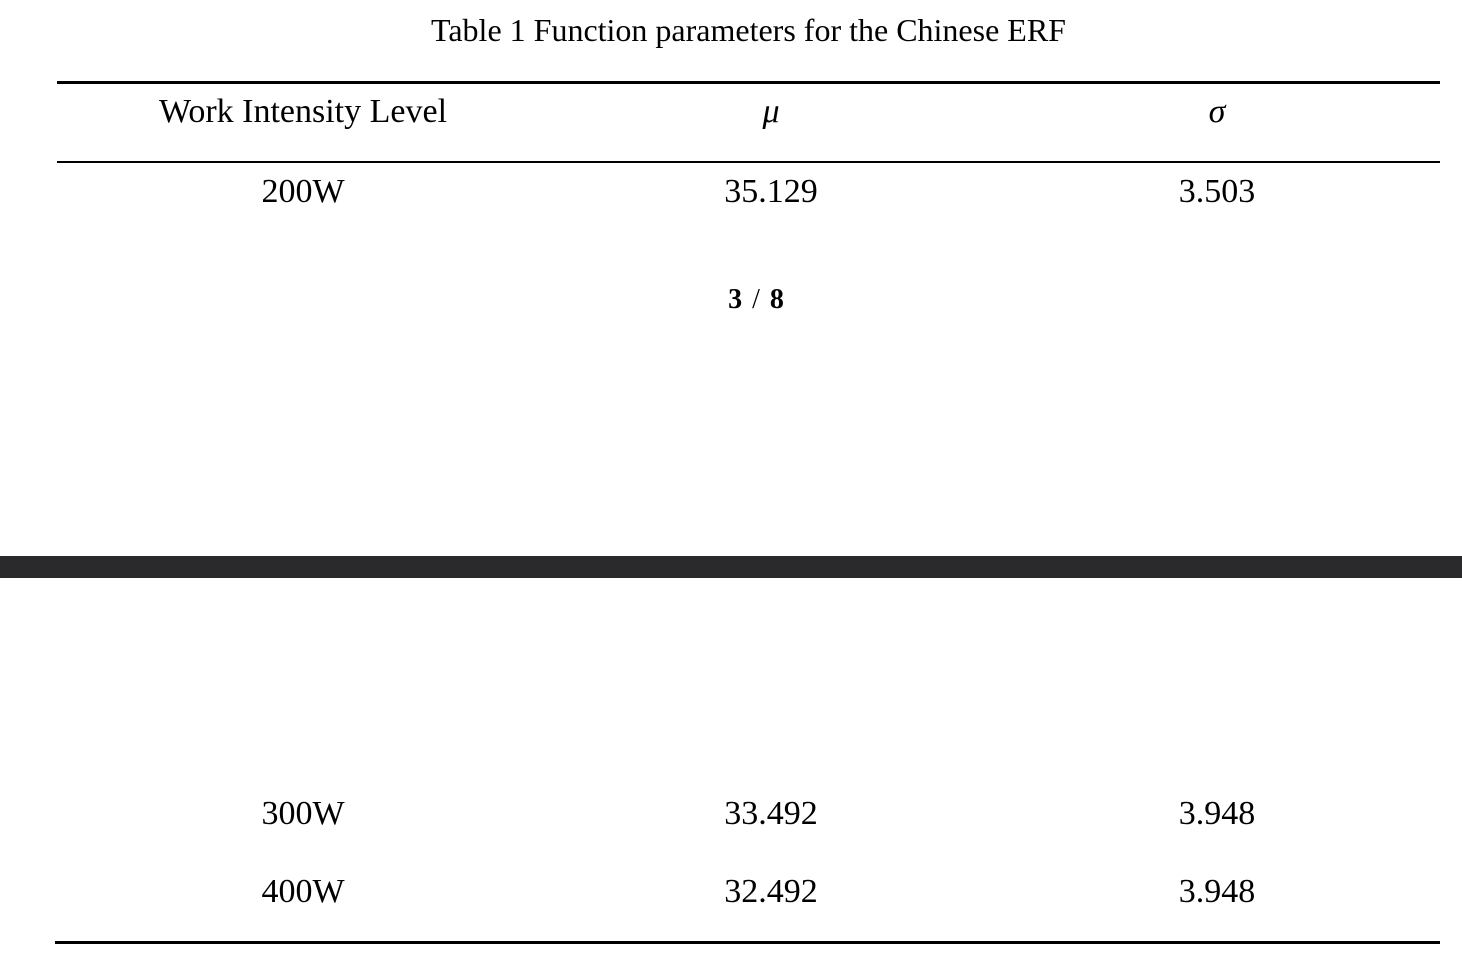  Describe the element at coordinates (747, 942) in the screenshot. I see `table-bottom-rule` at that location.